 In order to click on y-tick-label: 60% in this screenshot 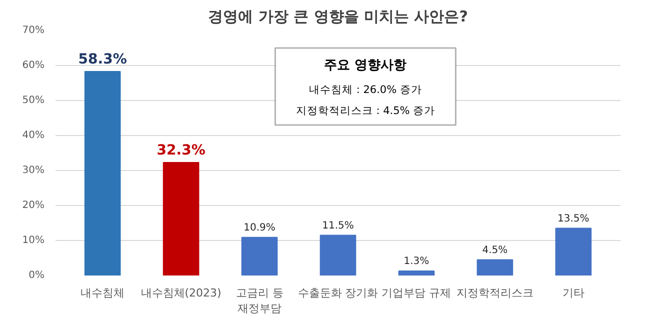, I will do `click(33, 65)`.